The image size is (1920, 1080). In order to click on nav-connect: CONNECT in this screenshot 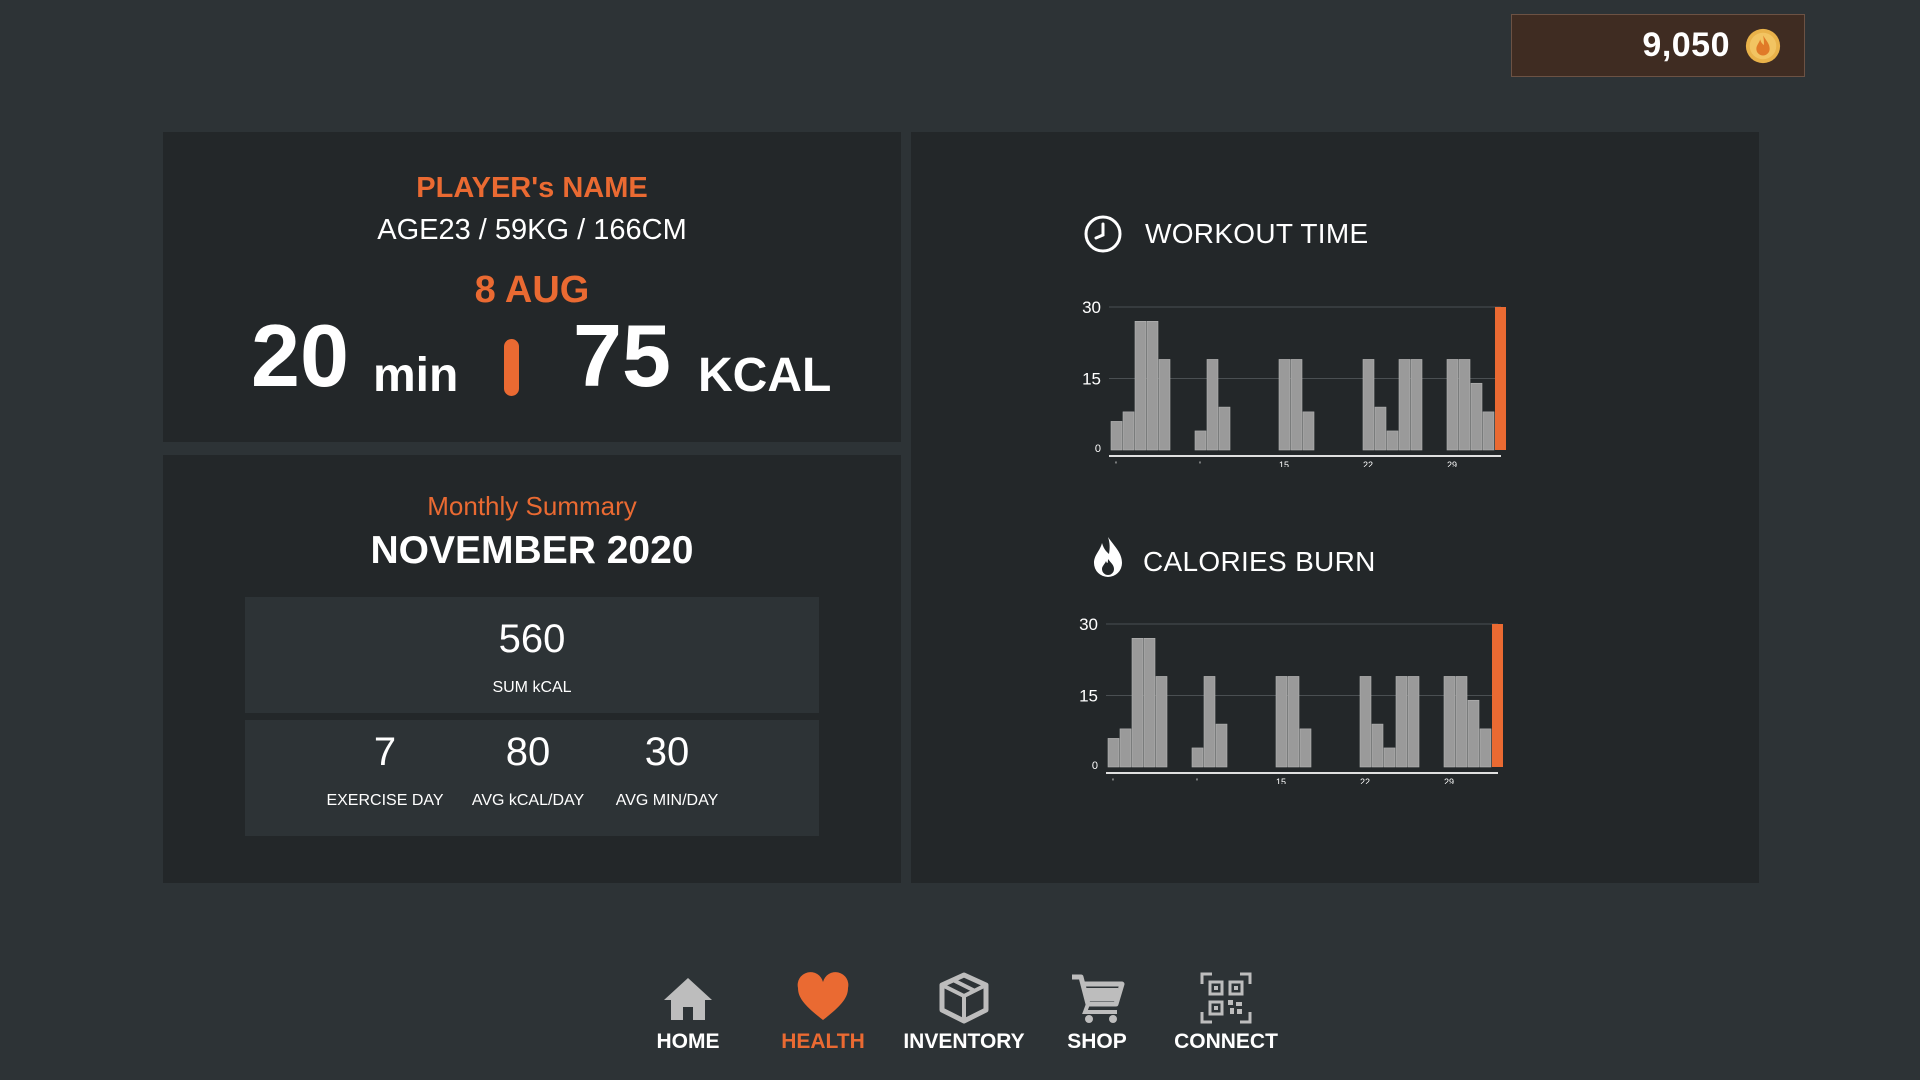, I will do `click(1226, 1012)`.